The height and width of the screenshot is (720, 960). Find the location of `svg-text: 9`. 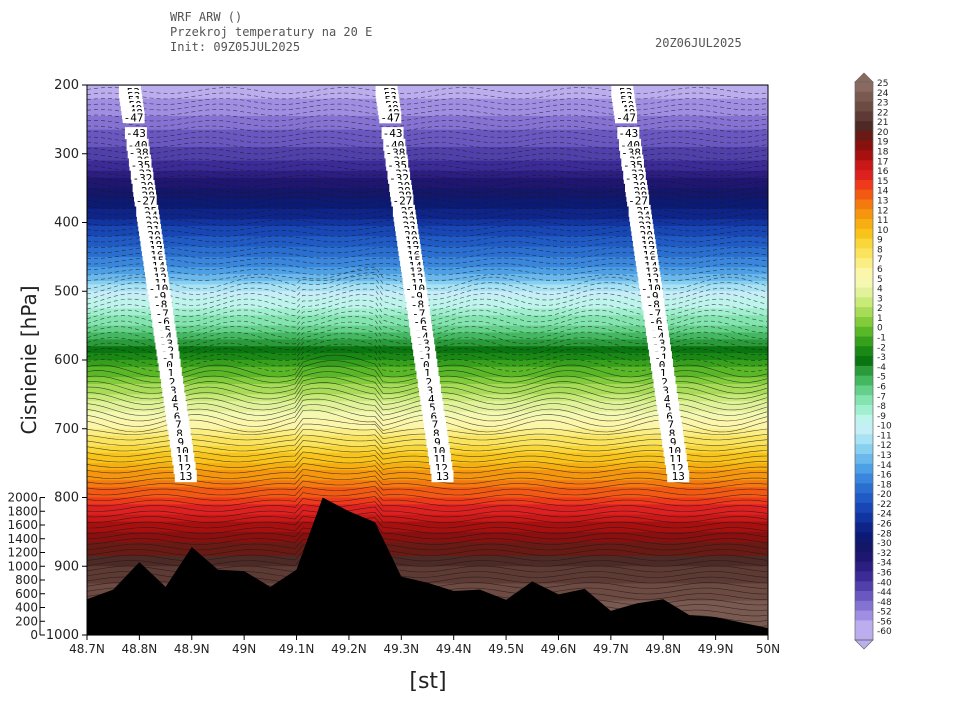

svg-text: 9 is located at coordinates (180, 442).